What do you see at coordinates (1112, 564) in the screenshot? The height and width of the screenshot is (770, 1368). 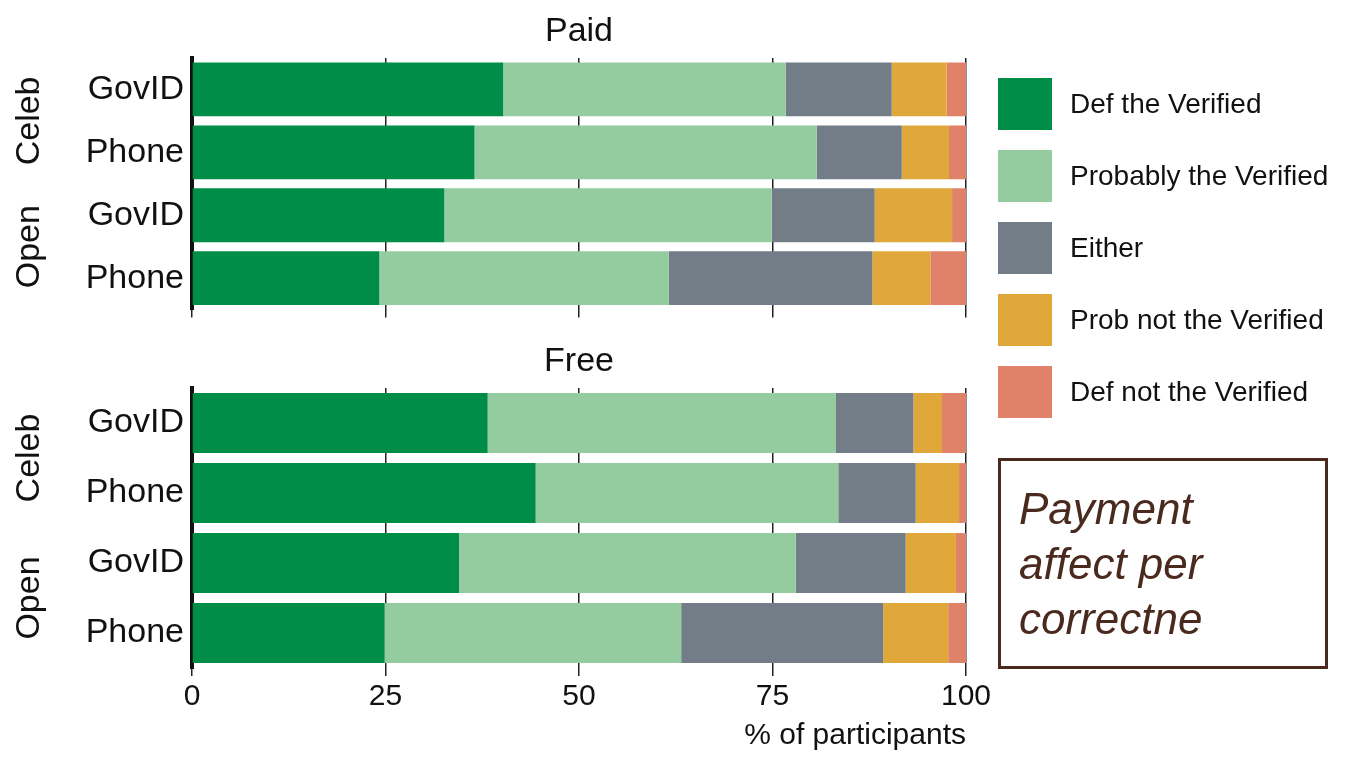 I see `text: affect per` at bounding box center [1112, 564].